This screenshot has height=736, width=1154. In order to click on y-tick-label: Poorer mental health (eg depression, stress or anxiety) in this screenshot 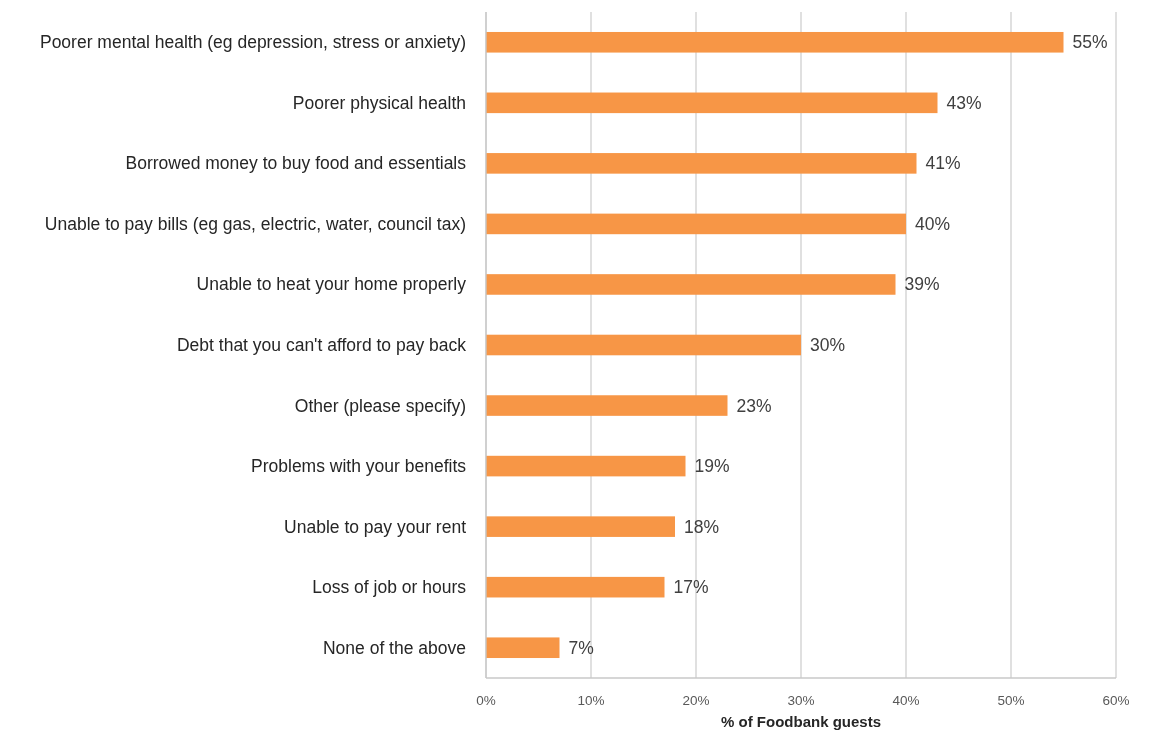, I will do `click(252, 42)`.